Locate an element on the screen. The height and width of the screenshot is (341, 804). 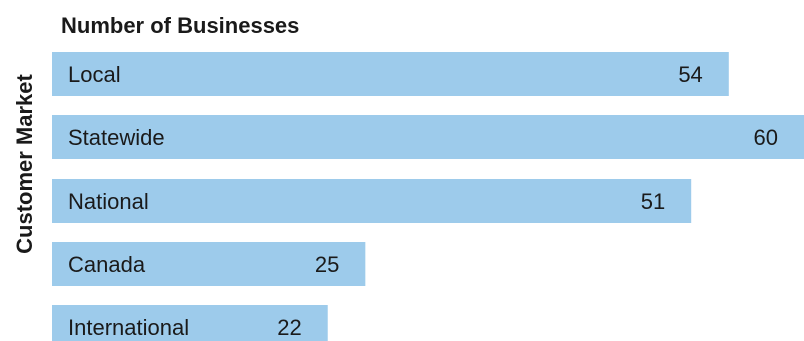
y-axis-label: Customer Market is located at coordinates (24, 163).